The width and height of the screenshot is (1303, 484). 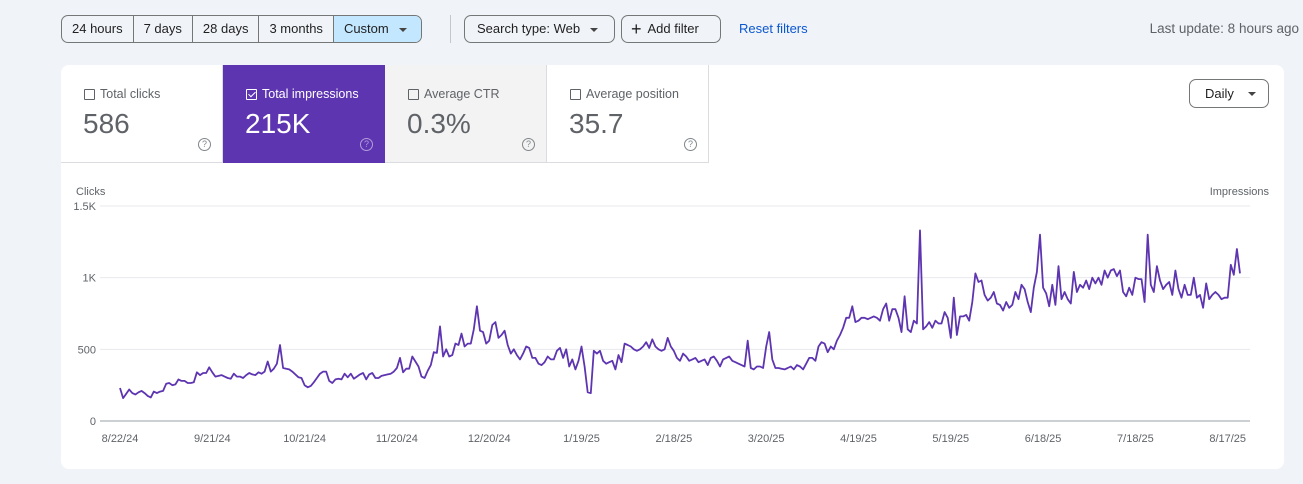 I want to click on range-24-hours: 24 hours, so click(x=98, y=29).